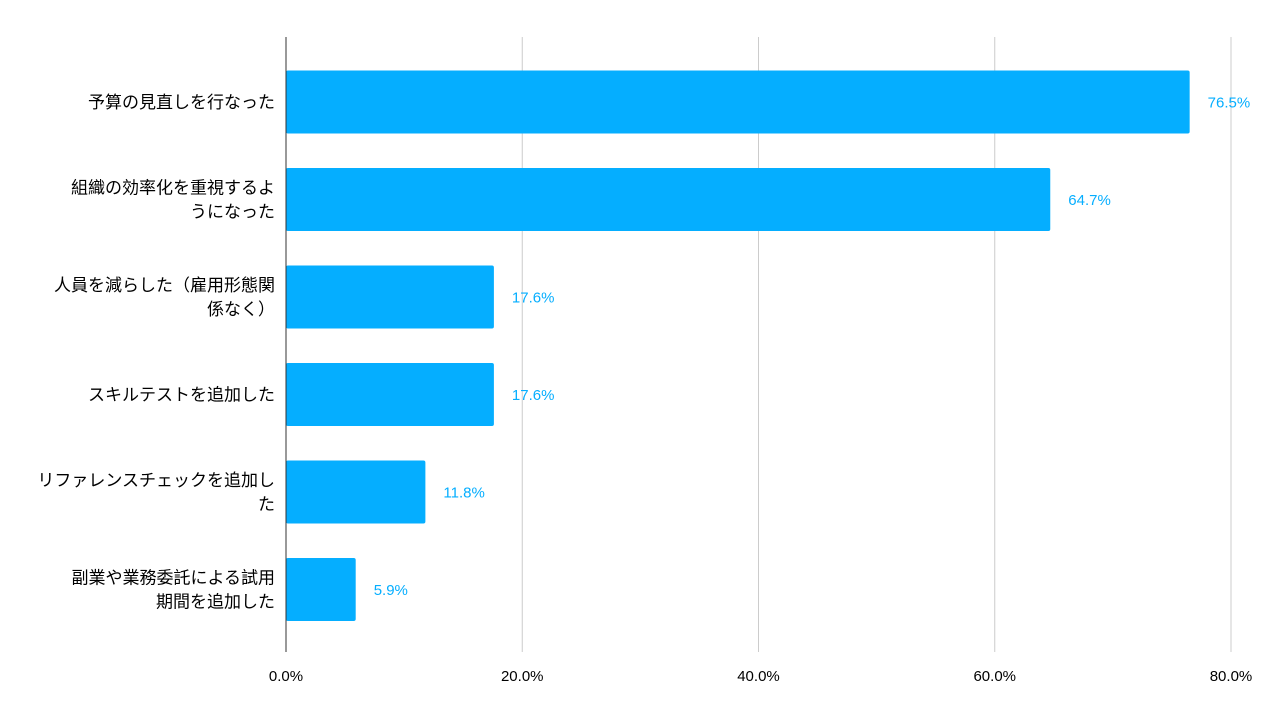  What do you see at coordinates (286, 676) in the screenshot?
I see `x-tick-label: 0.0%` at bounding box center [286, 676].